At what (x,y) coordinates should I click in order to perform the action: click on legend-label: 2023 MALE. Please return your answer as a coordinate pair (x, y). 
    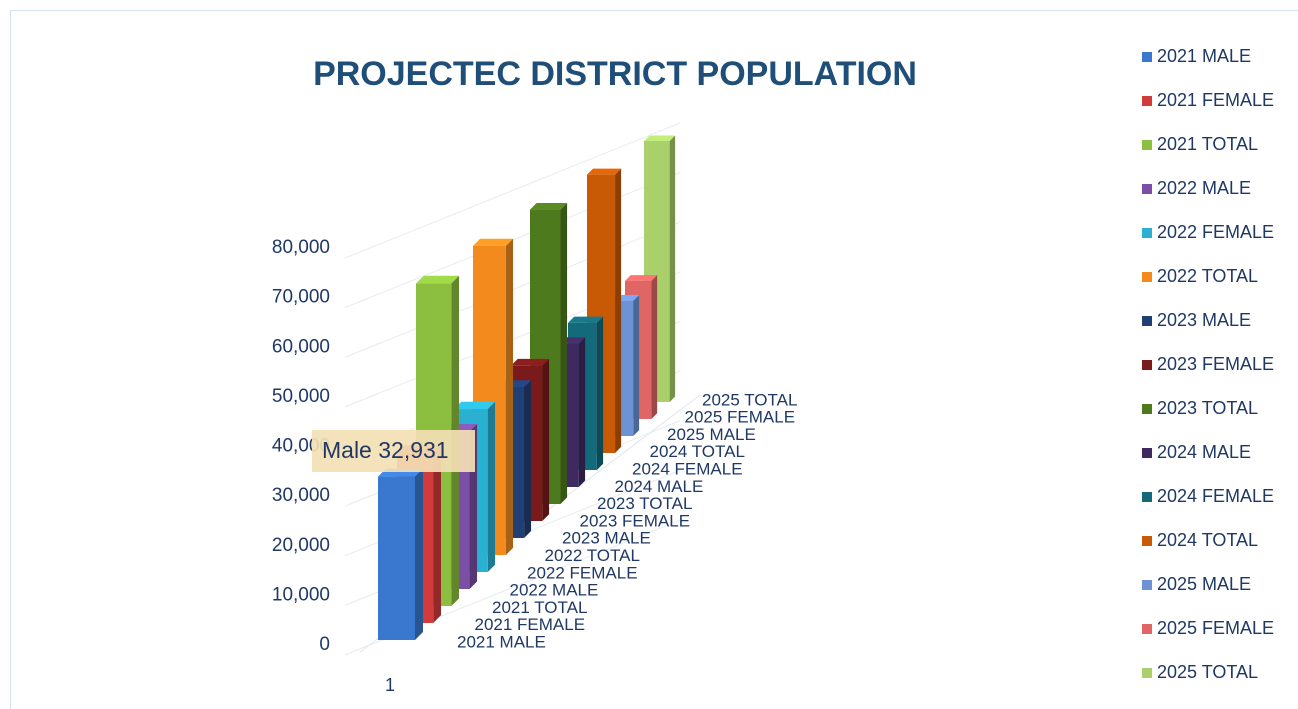
    Looking at the image, I should click on (1204, 320).